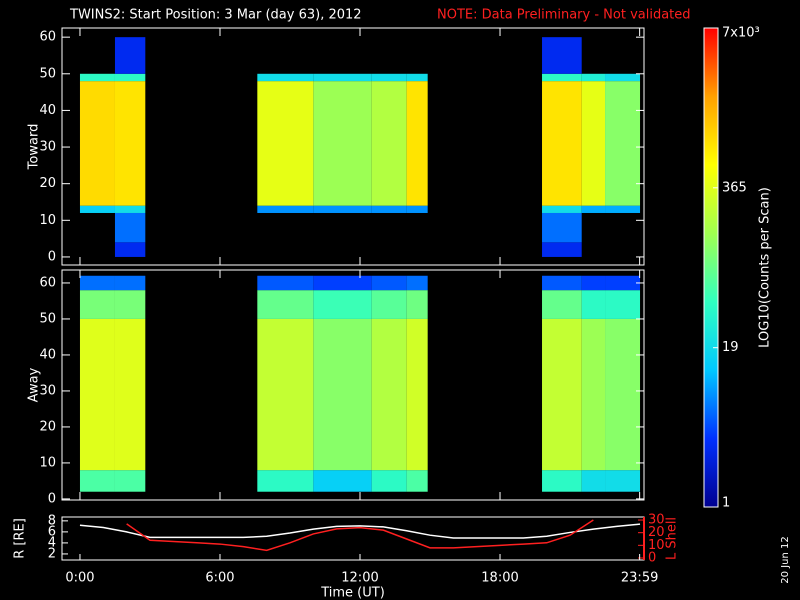  I want to click on date-stamp: 20 Jun 12, so click(785, 559).